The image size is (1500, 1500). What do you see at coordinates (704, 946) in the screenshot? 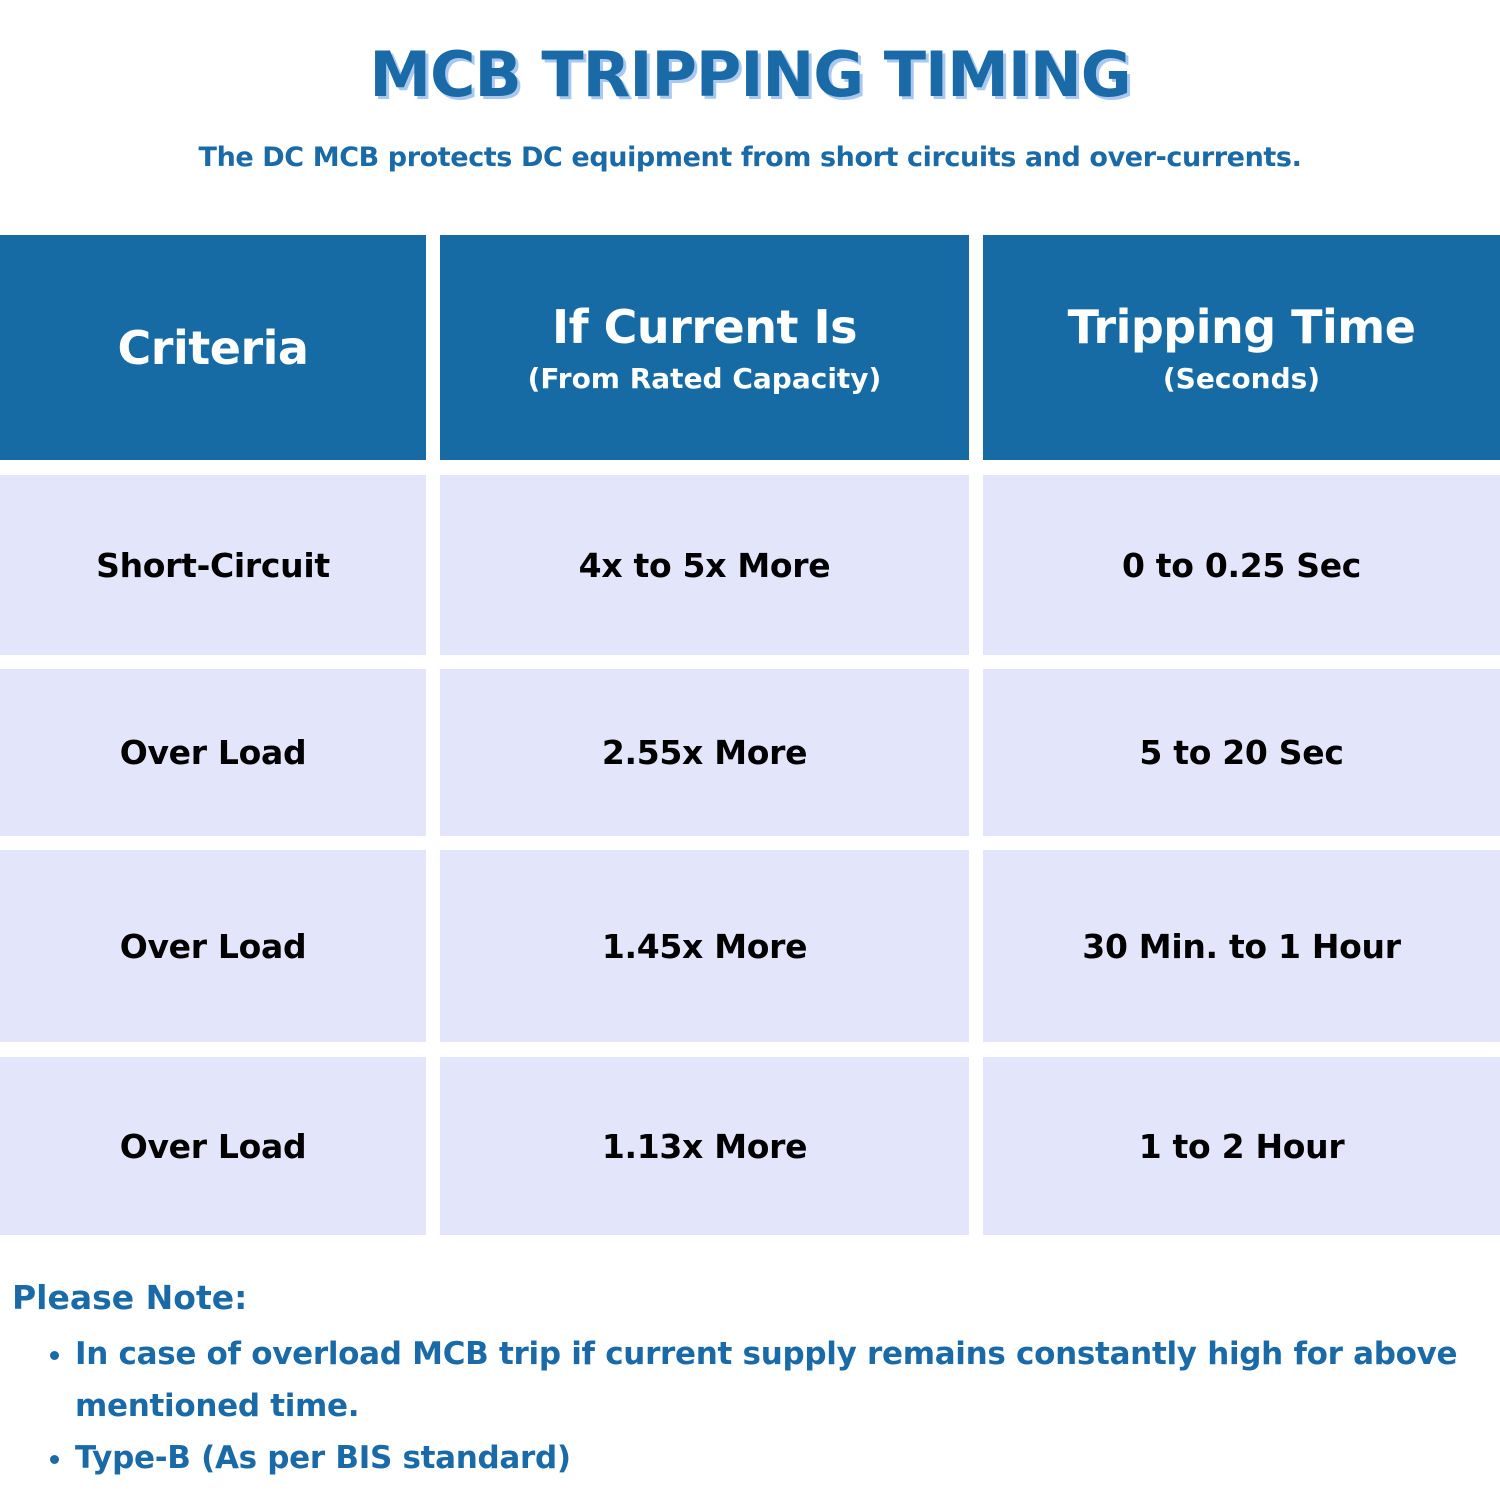
I see `table-cell: 1.45x More` at bounding box center [704, 946].